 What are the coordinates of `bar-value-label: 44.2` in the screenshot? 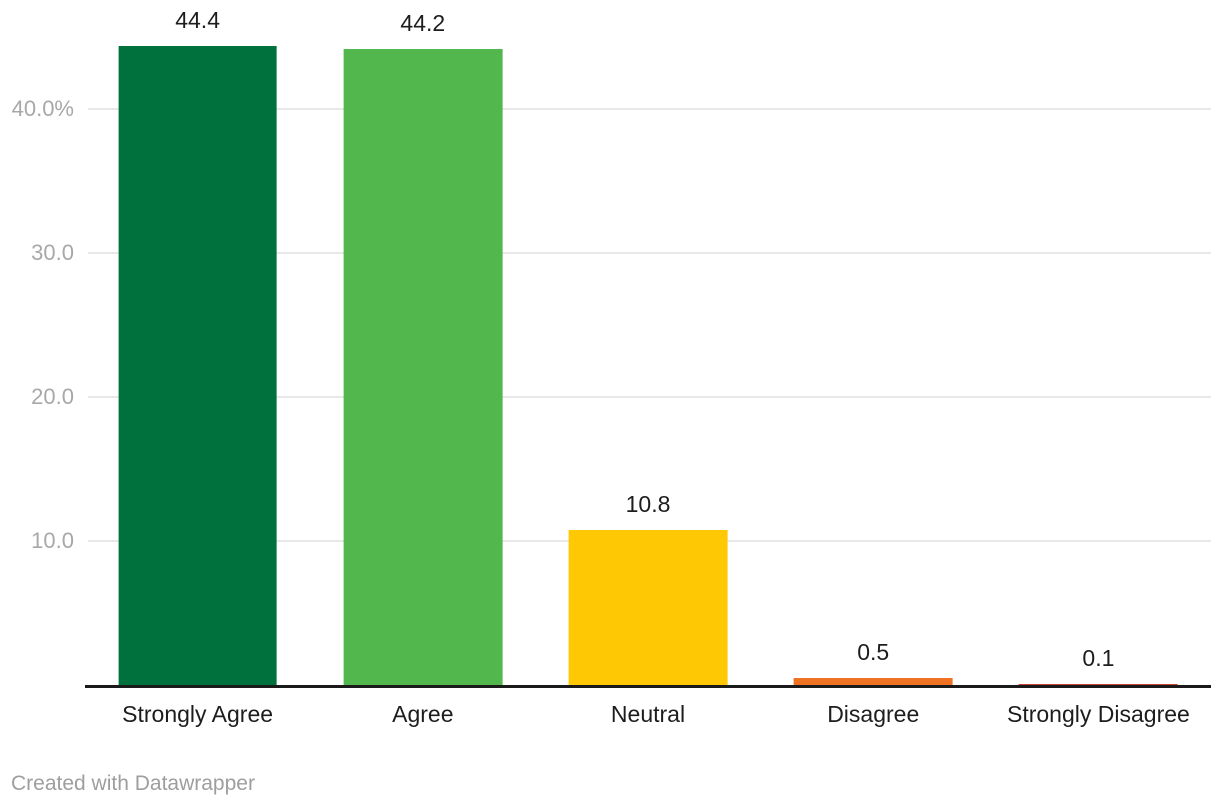 It's located at (423, 22).